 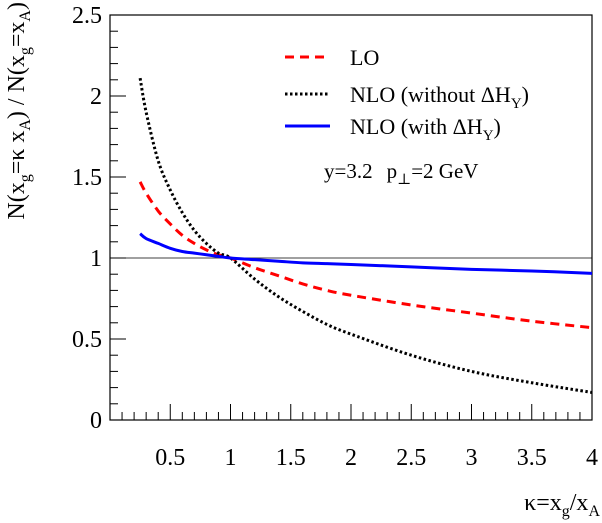 I want to click on x-tick-label: 1.5, so click(x=291, y=458).